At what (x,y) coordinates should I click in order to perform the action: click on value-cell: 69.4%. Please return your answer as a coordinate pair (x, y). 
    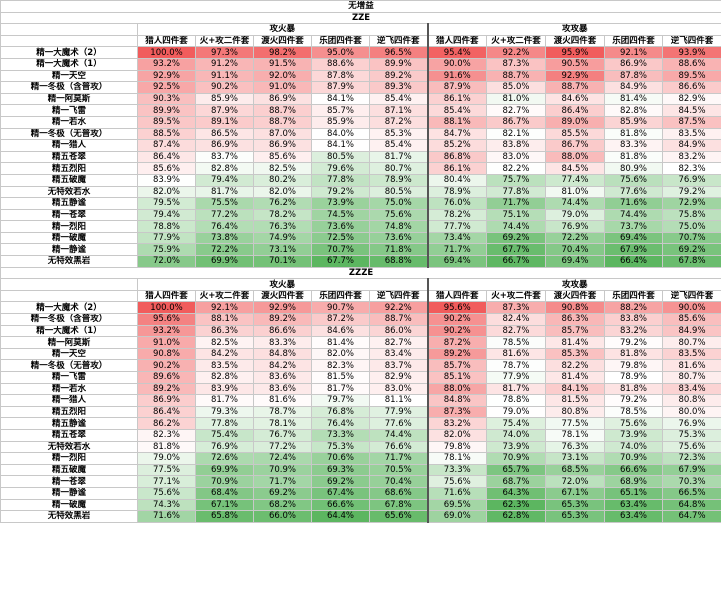
    Looking at the image, I should click on (575, 261).